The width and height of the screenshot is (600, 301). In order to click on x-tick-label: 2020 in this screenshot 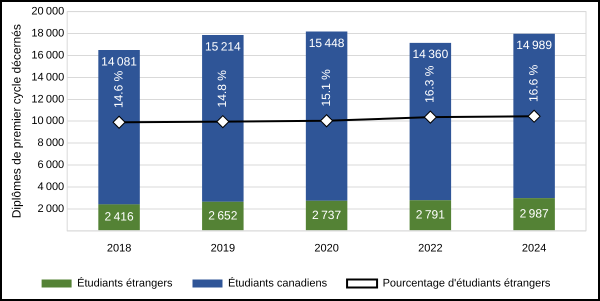, I will do `click(326, 248)`.